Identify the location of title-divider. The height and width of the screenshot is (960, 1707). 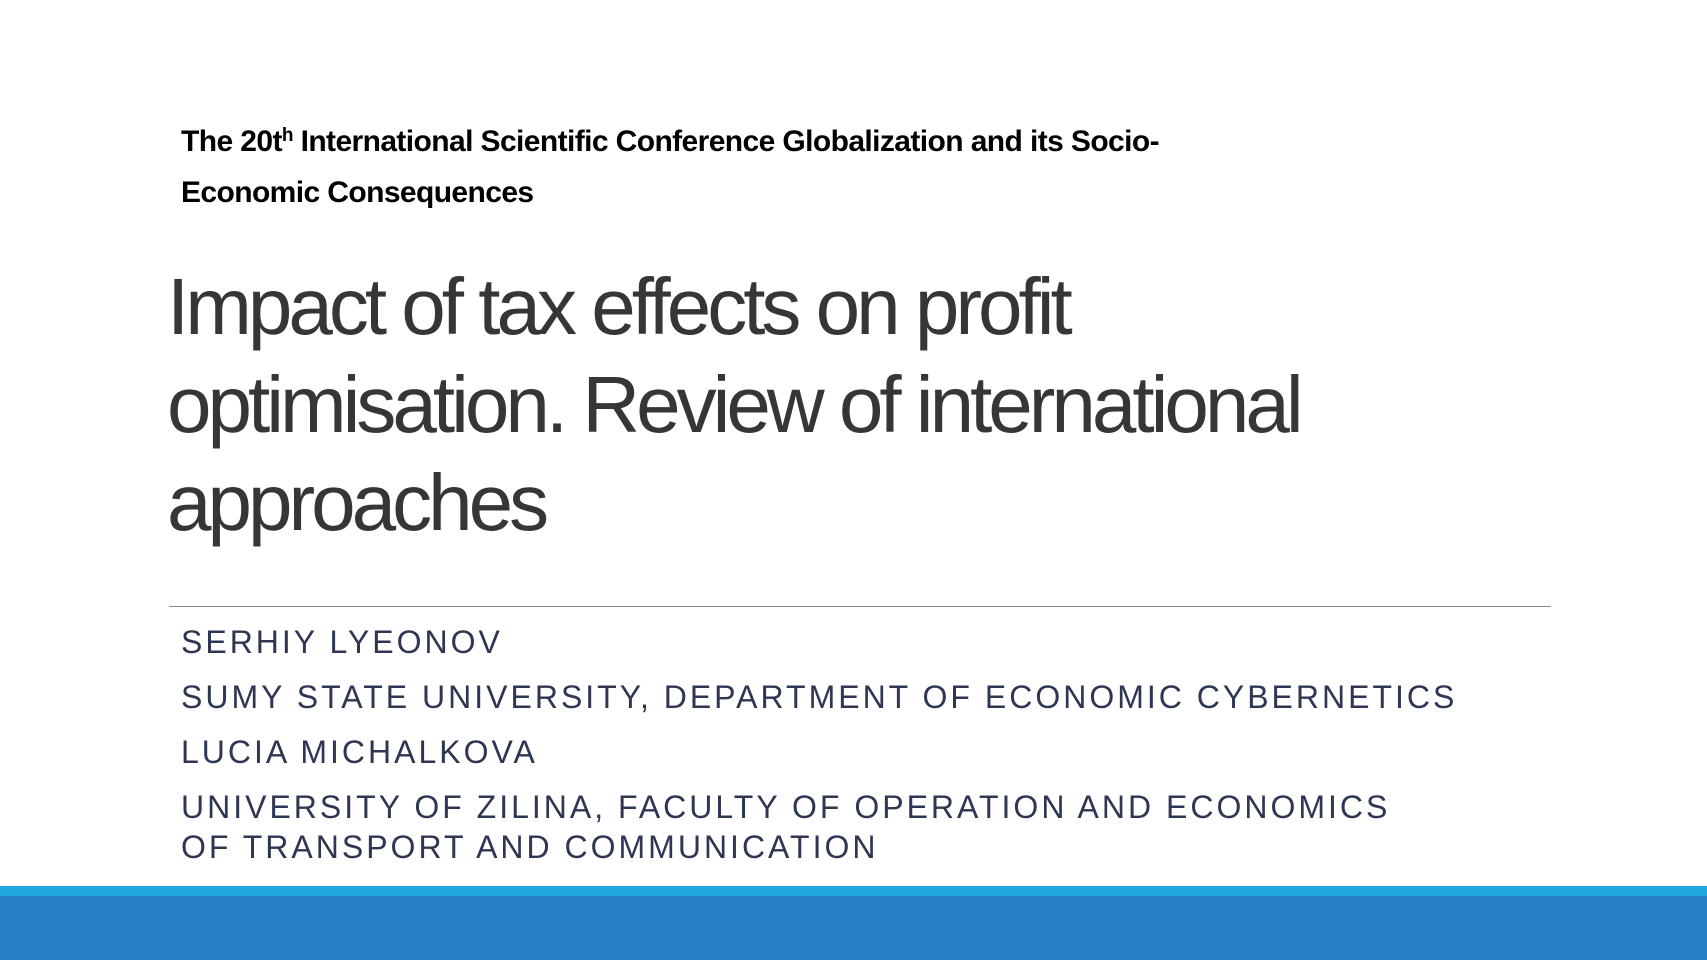
(860, 606).